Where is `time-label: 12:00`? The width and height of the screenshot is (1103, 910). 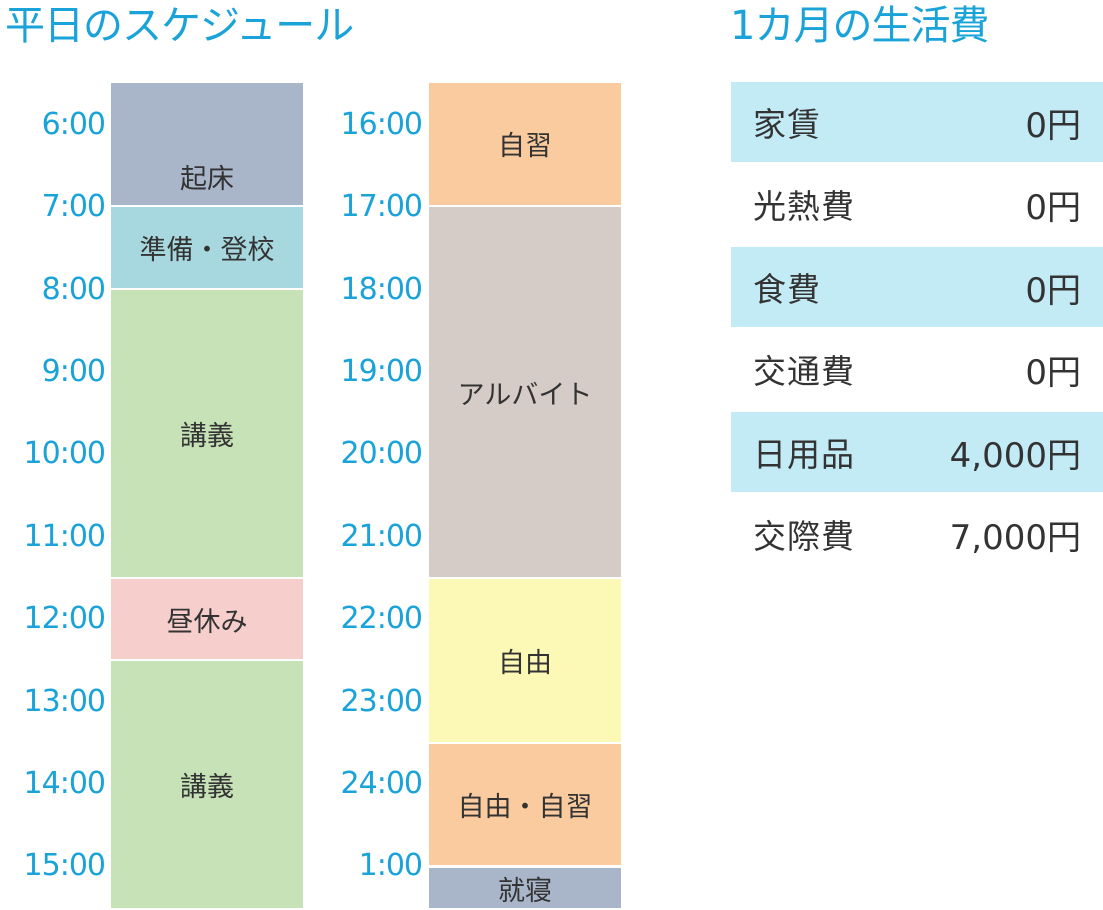
time-label: 12:00 is located at coordinates (64, 618).